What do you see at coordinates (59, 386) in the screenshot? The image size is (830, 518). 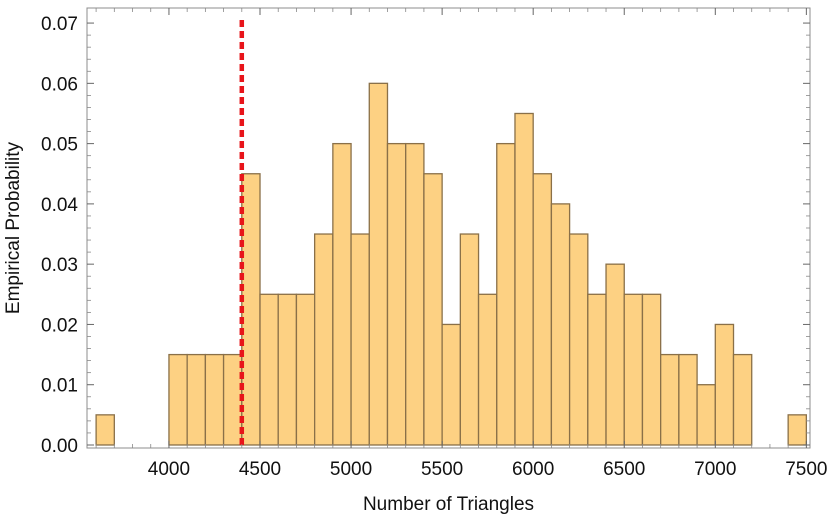 I see `y-tick-label: 0.01` at bounding box center [59, 386].